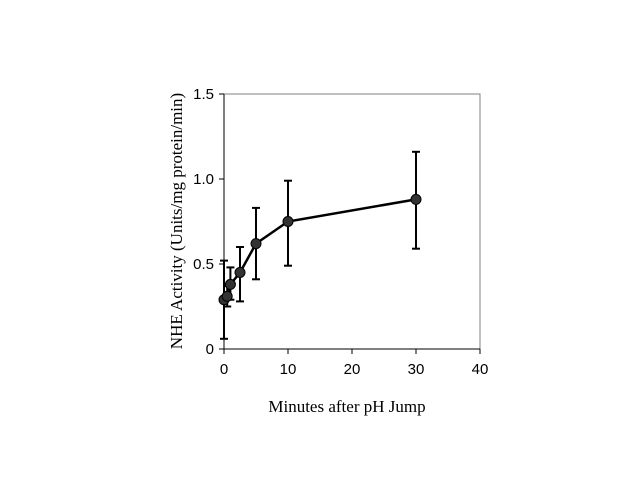  I want to click on x-tick-label: 20, so click(352, 369).